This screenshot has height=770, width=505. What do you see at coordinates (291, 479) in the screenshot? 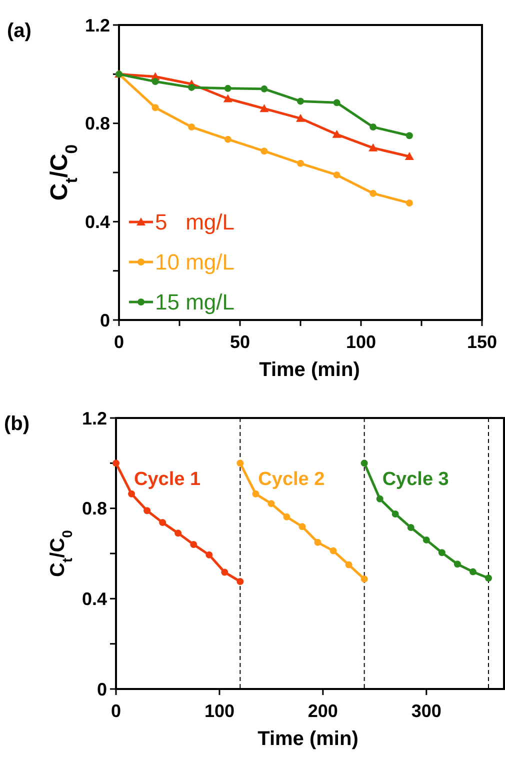
I see `series-label: Cycle 2` at bounding box center [291, 479].